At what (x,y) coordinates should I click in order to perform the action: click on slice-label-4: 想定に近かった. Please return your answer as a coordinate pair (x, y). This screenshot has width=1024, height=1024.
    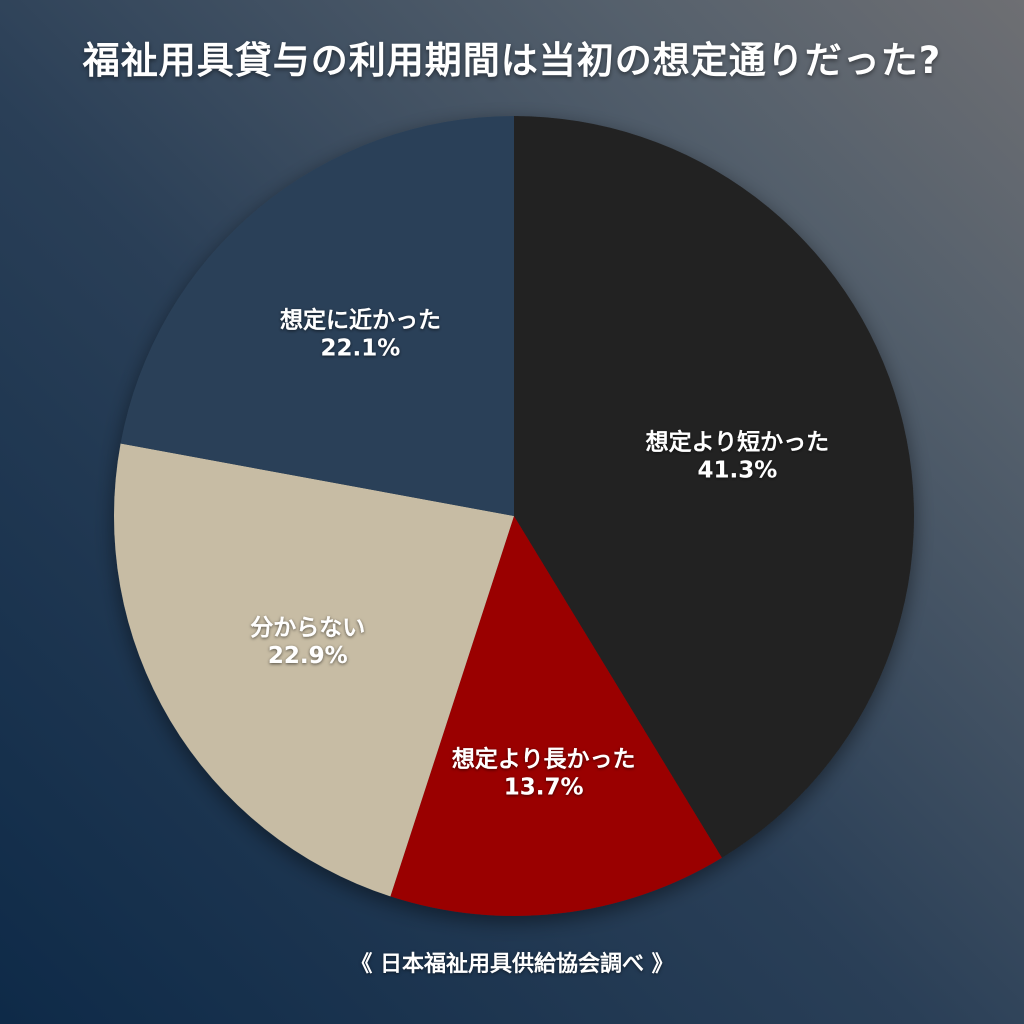
    Looking at the image, I should click on (360, 320).